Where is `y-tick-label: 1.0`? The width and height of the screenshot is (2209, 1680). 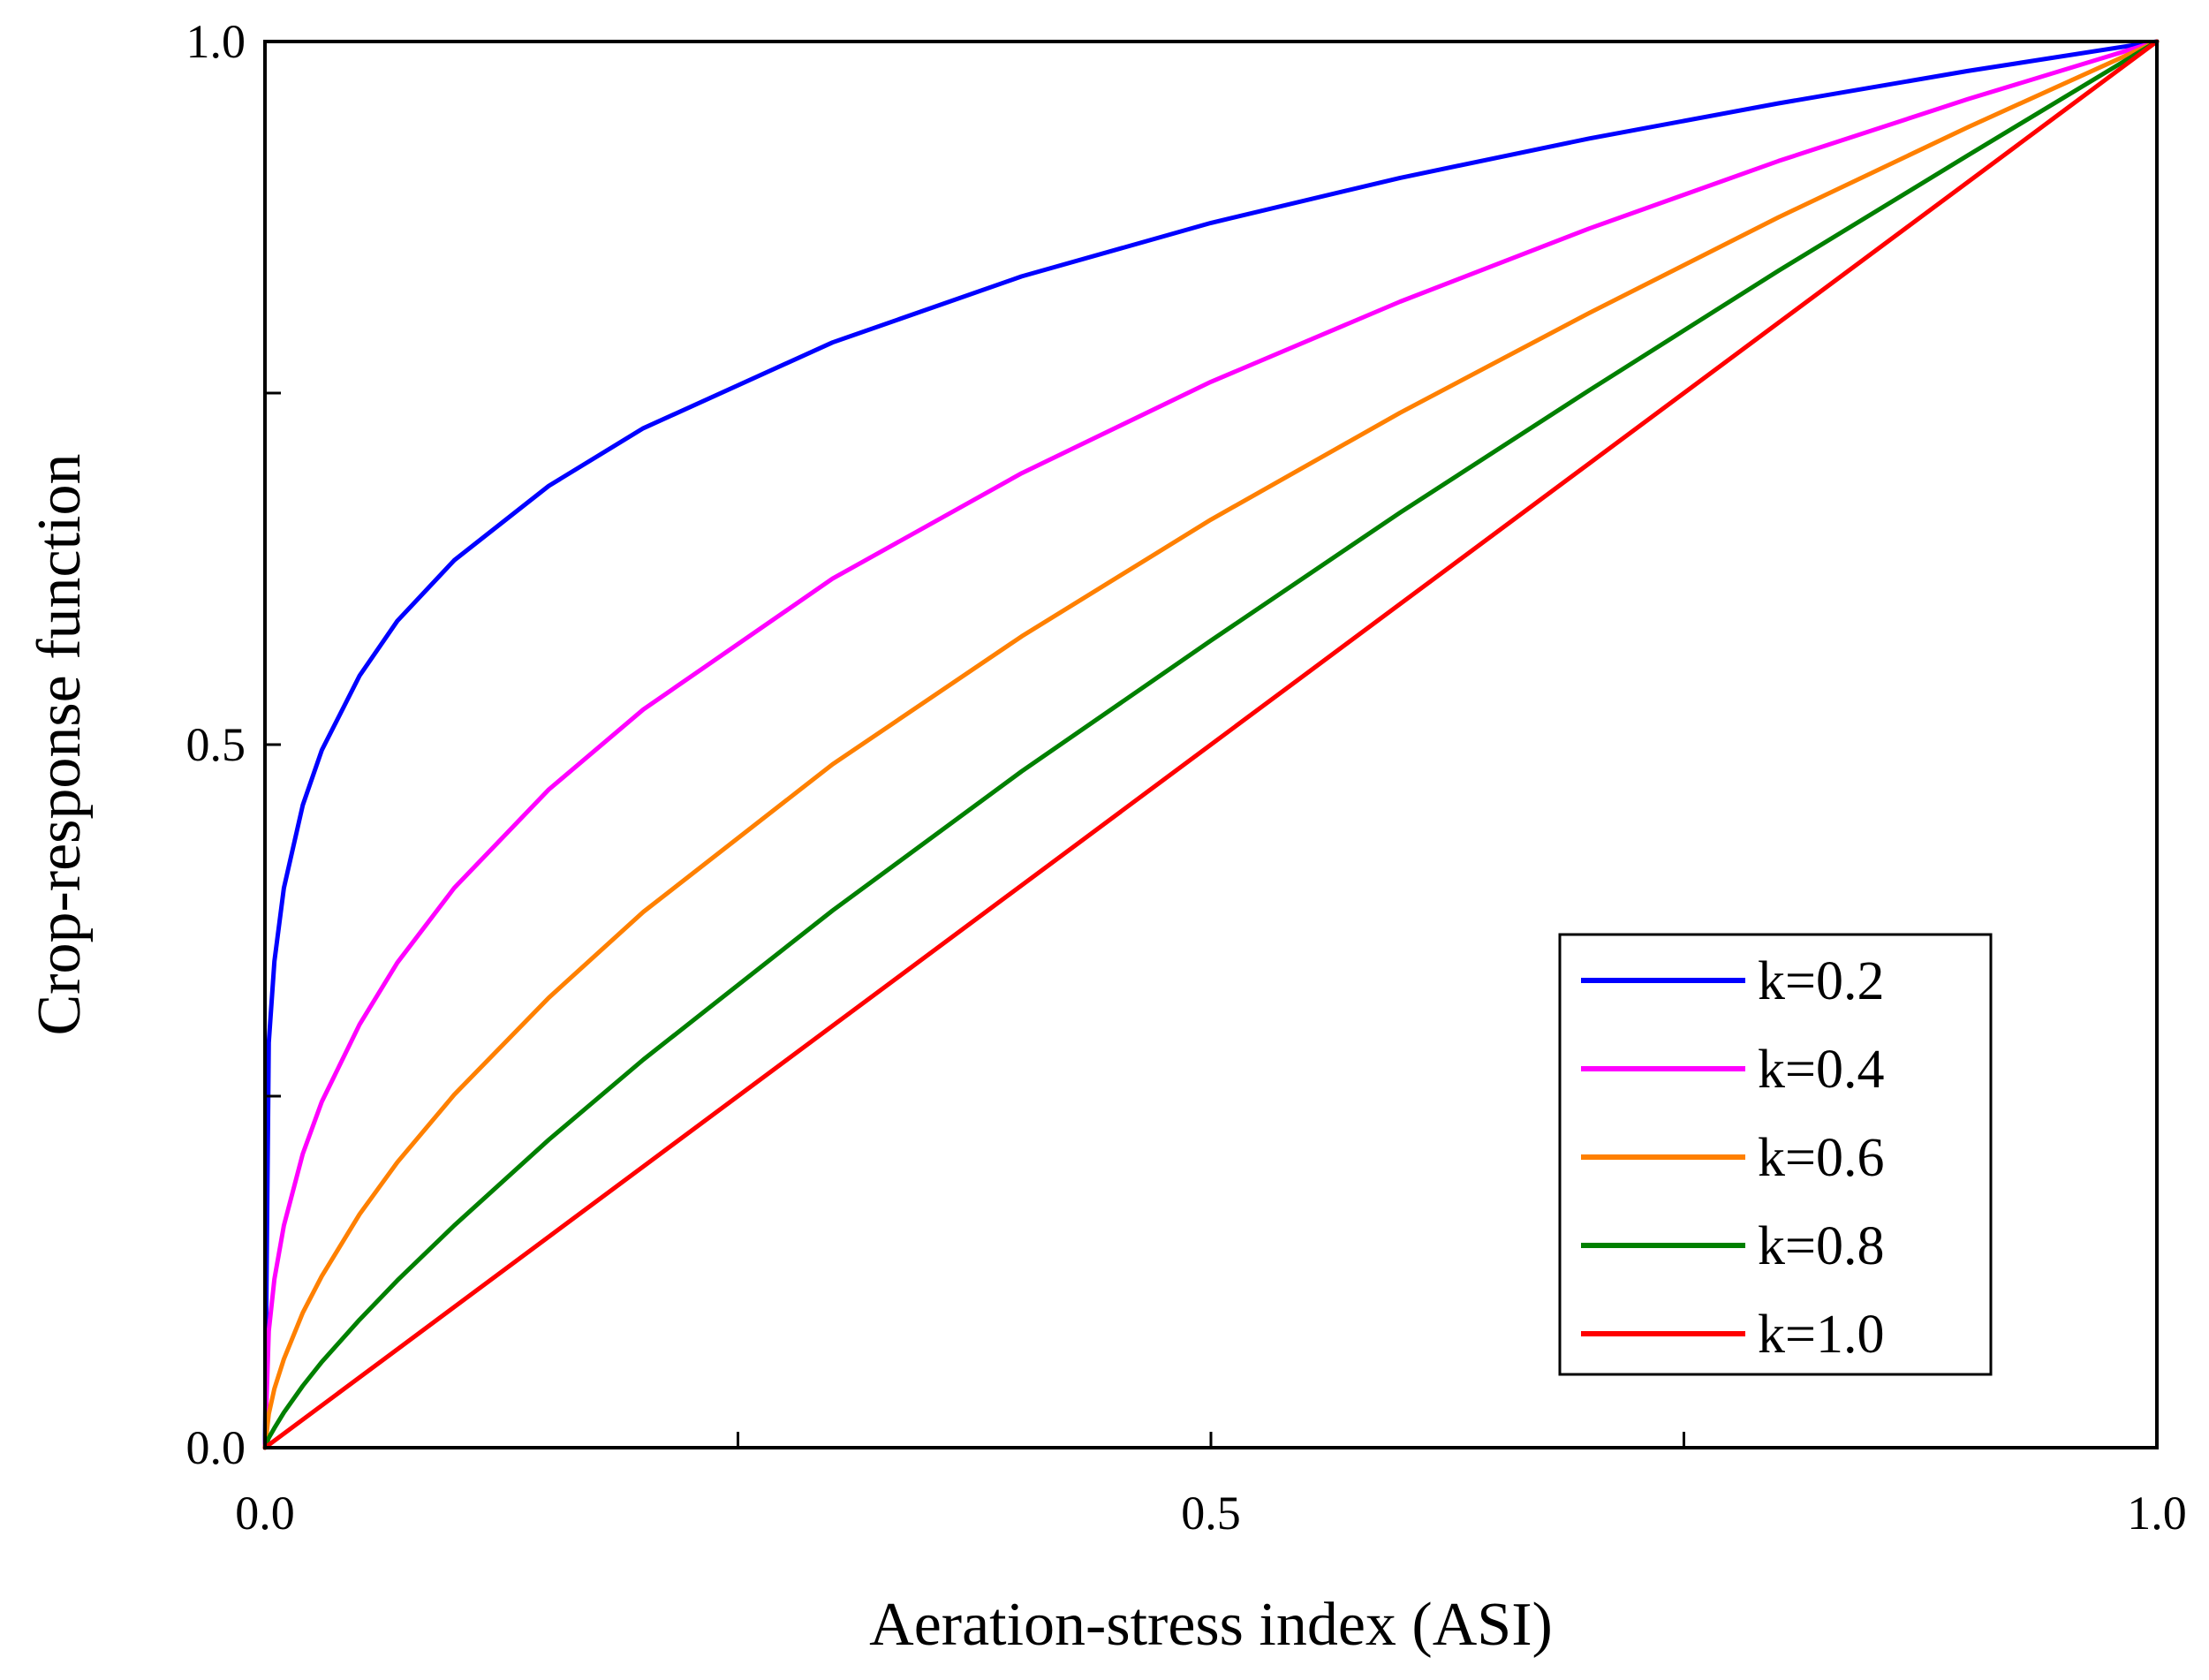
y-tick-label: 1.0 is located at coordinates (216, 41).